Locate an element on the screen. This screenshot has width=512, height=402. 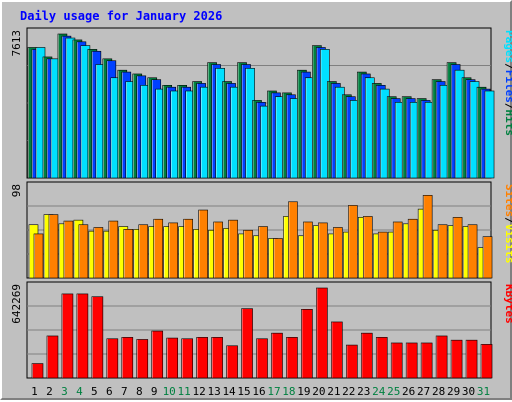
panel-top-legend: Pages/Files/Hits is located at coordinates (507, 83).